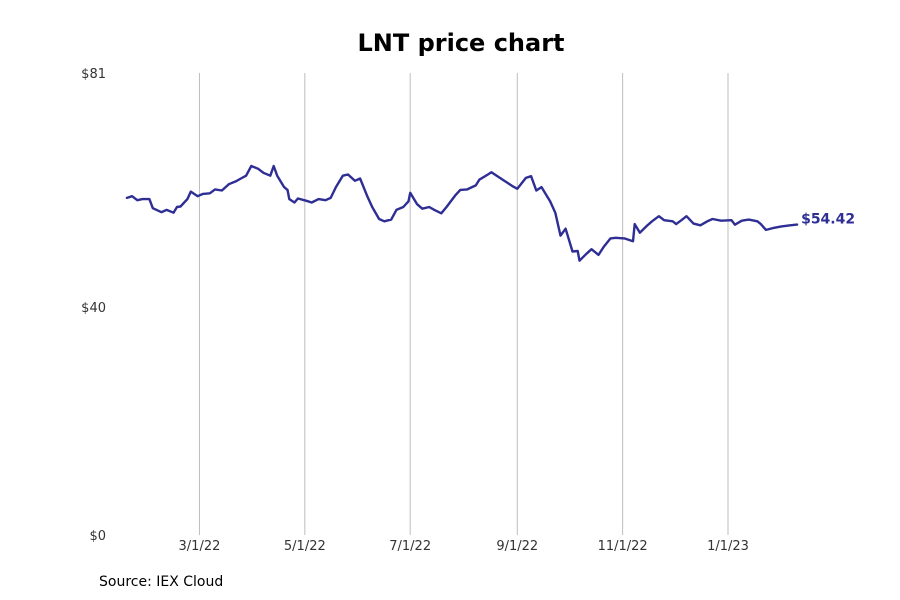 The height and width of the screenshot is (600, 900). What do you see at coordinates (623, 546) in the screenshot?
I see `x-tick-label: 11/1/22` at bounding box center [623, 546].